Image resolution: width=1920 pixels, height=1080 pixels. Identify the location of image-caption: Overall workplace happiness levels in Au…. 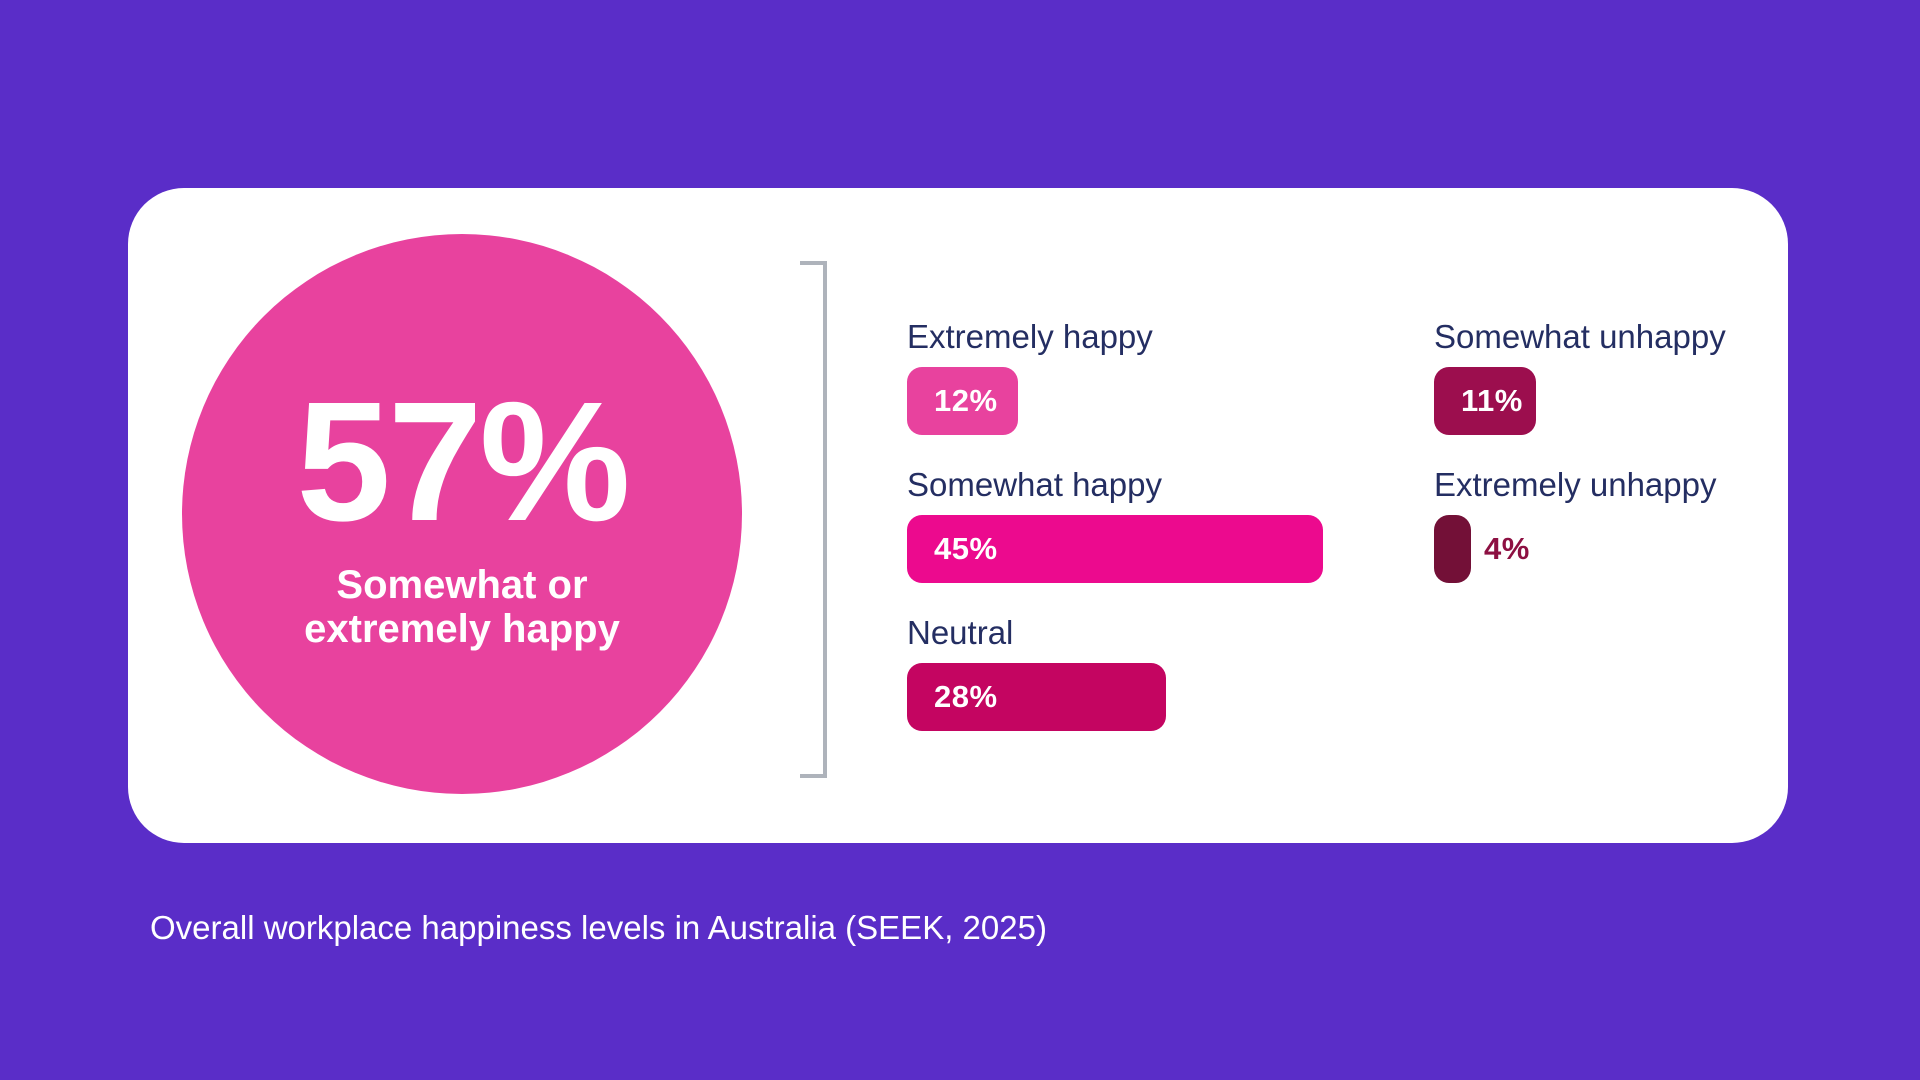
(598, 927).